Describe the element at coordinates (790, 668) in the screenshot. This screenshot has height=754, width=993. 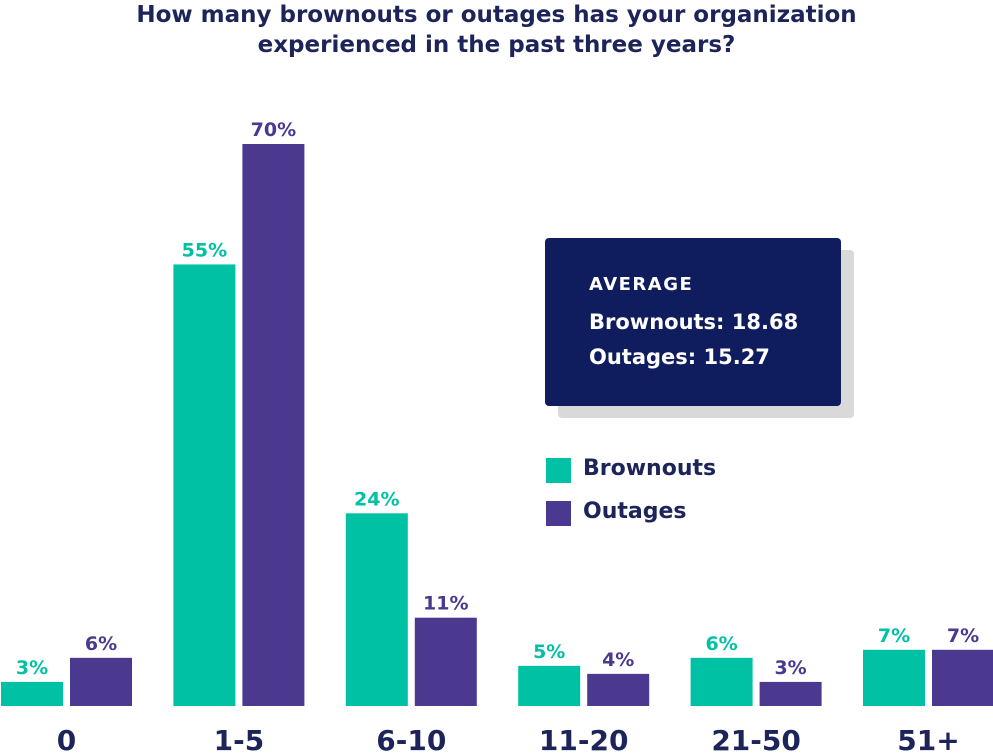
I see `data-label-outages-21-50: 3%` at that location.